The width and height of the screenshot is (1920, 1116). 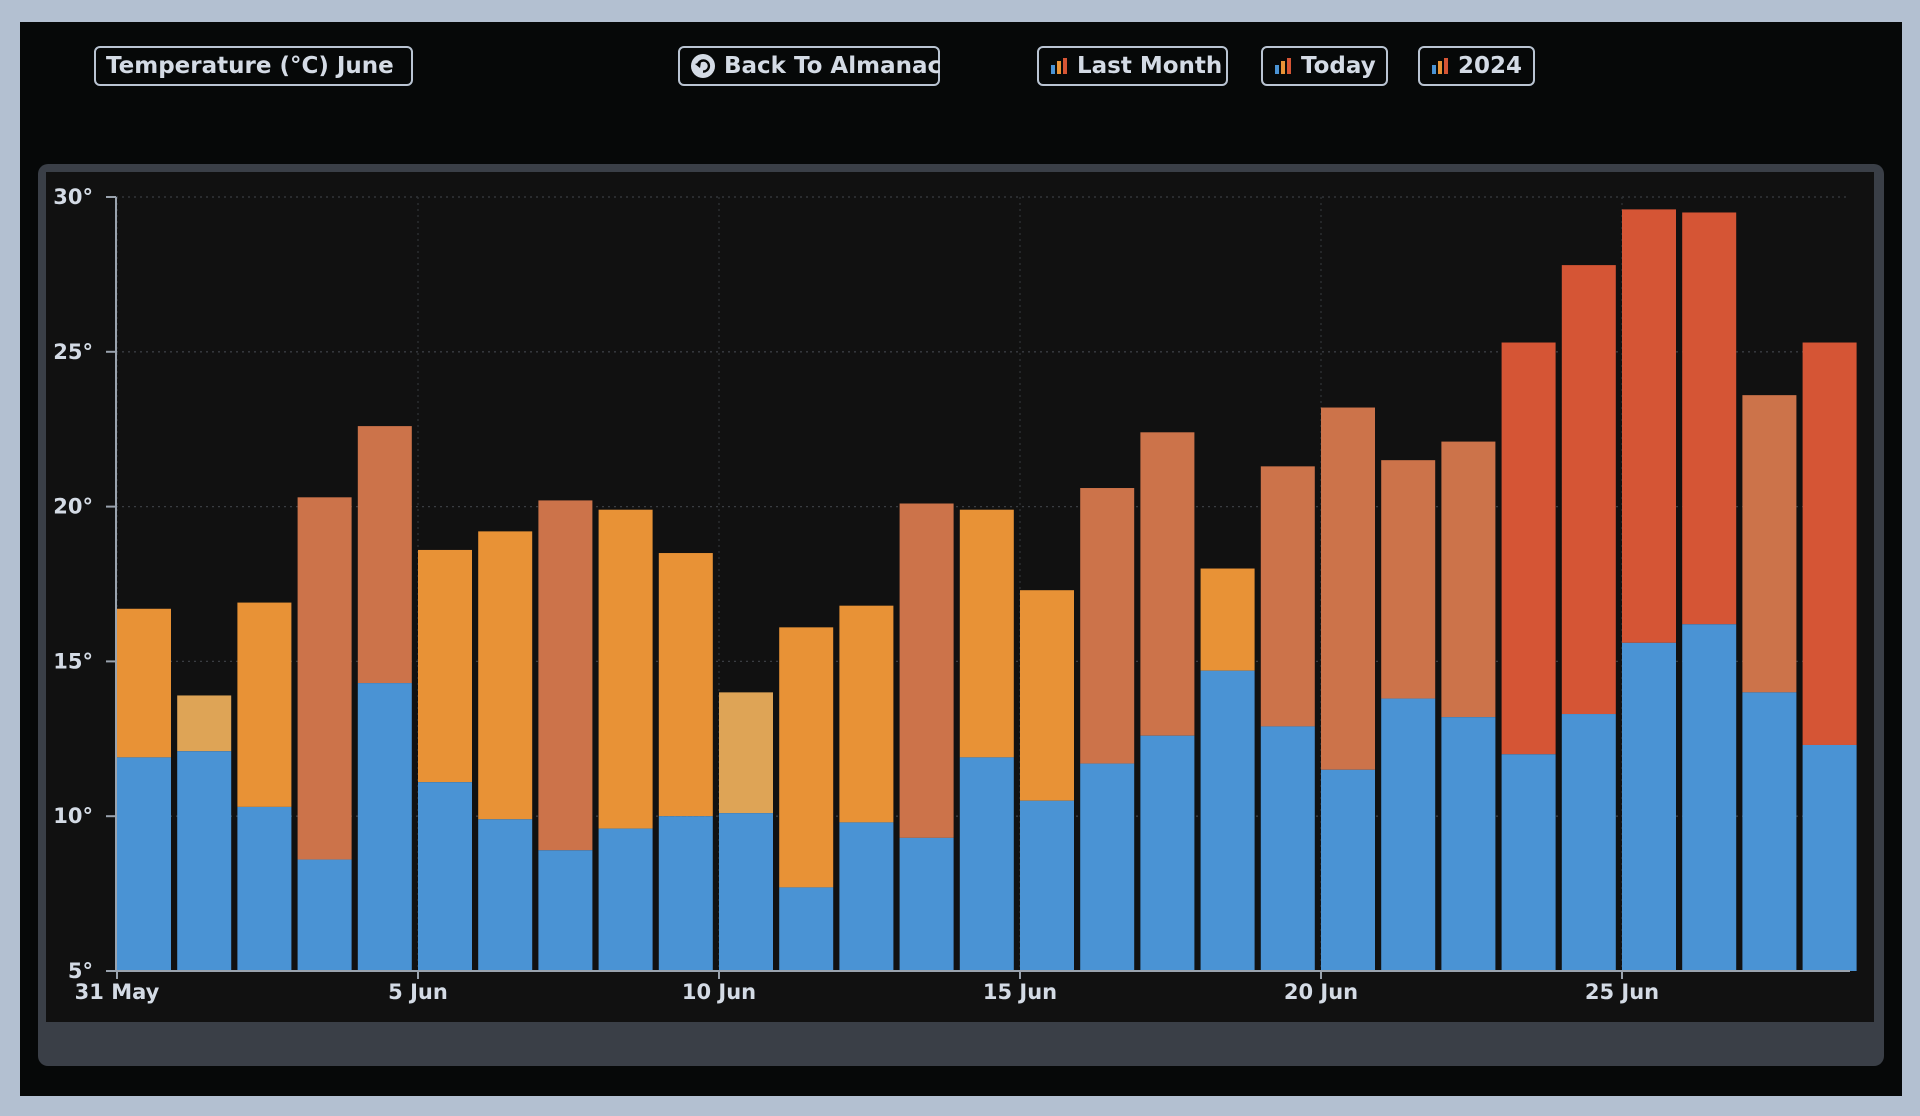 What do you see at coordinates (418, 992) in the screenshot?
I see `x-tick-label: 5 Jun` at bounding box center [418, 992].